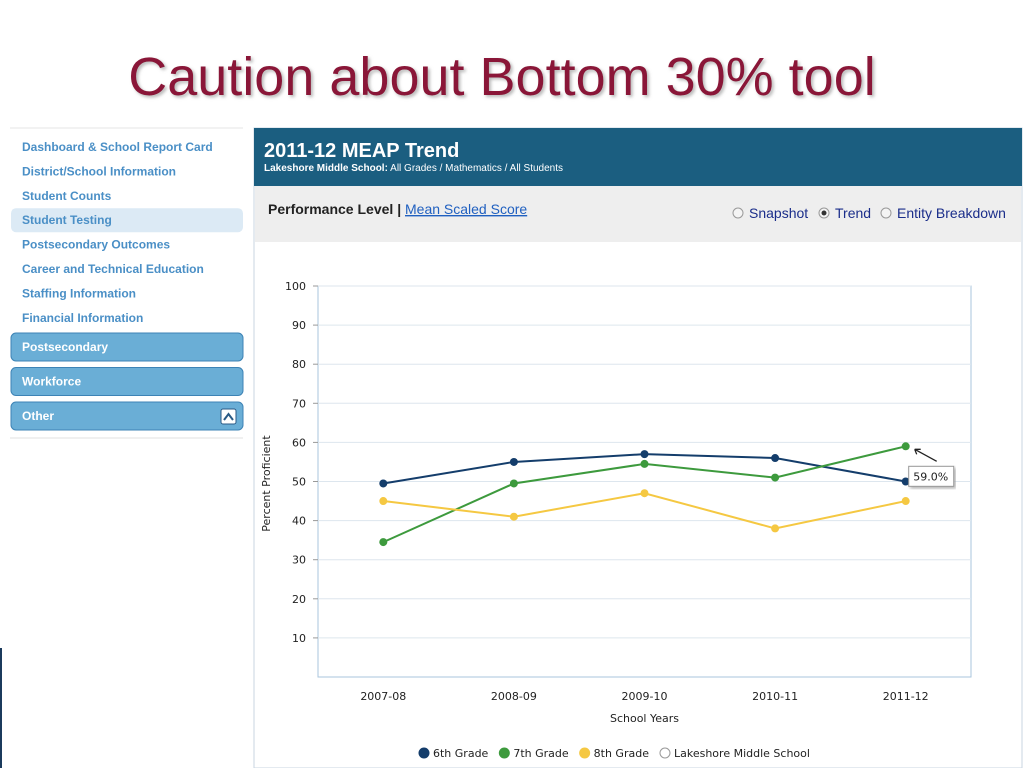  Describe the element at coordinates (644, 718) in the screenshot. I see `x-axis-label: School Years` at that location.